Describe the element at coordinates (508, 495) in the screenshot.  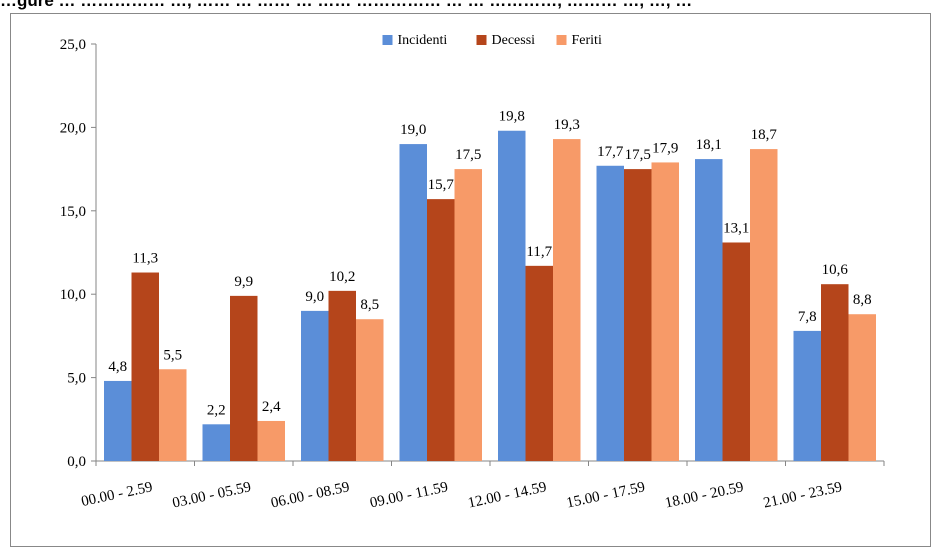
I see `x-tick-label: 12.00 - 14.59` at that location.